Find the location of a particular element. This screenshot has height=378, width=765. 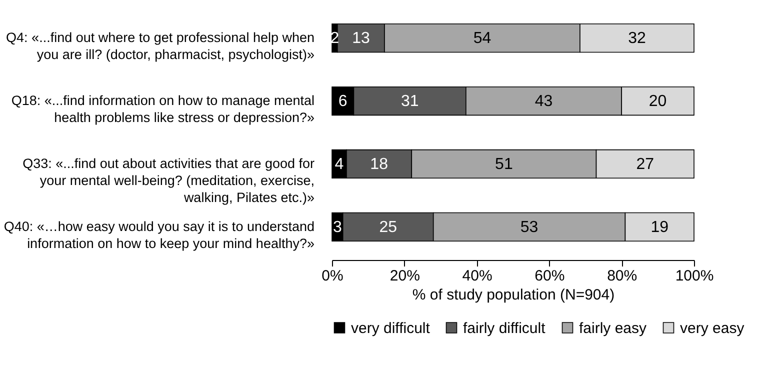

legend-label: very easy is located at coordinates (712, 328).